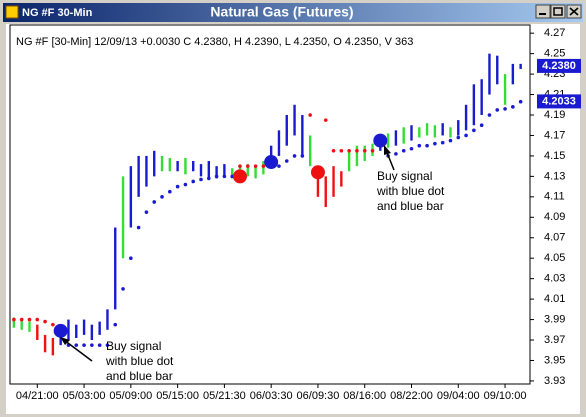  Describe the element at coordinates (364, 396) in the screenshot. I see `x-tick-label: 08/16:00` at that location.